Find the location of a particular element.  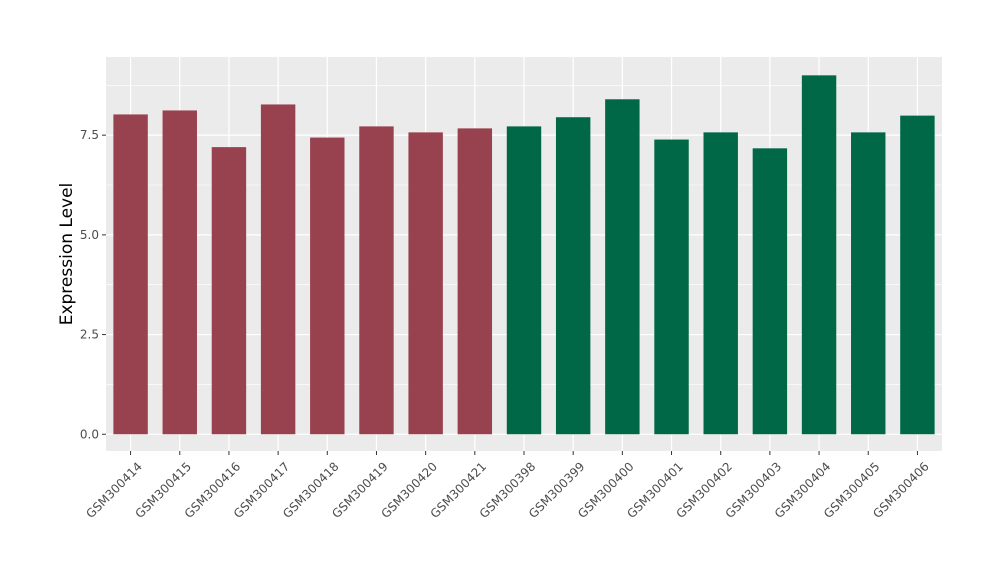

y-tick-label: 2.5 is located at coordinates (89, 335).